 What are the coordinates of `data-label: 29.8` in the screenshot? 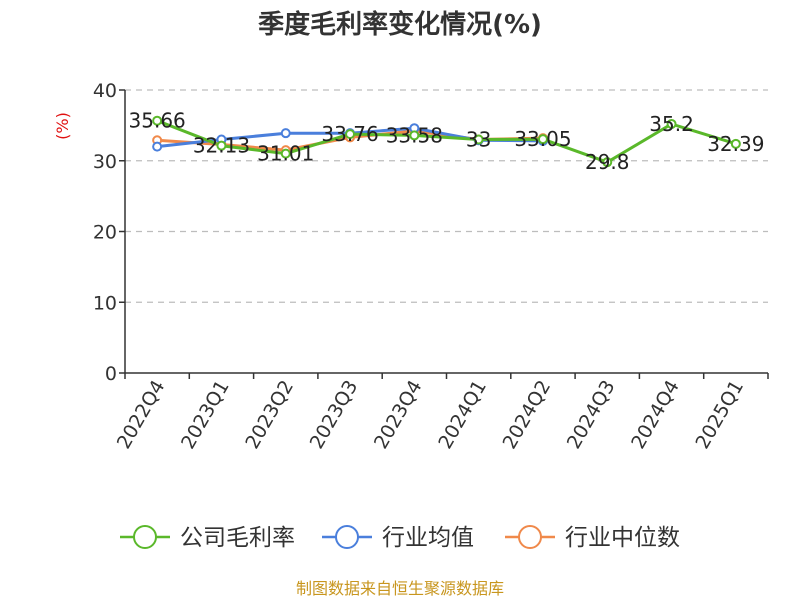 It's located at (607, 162).